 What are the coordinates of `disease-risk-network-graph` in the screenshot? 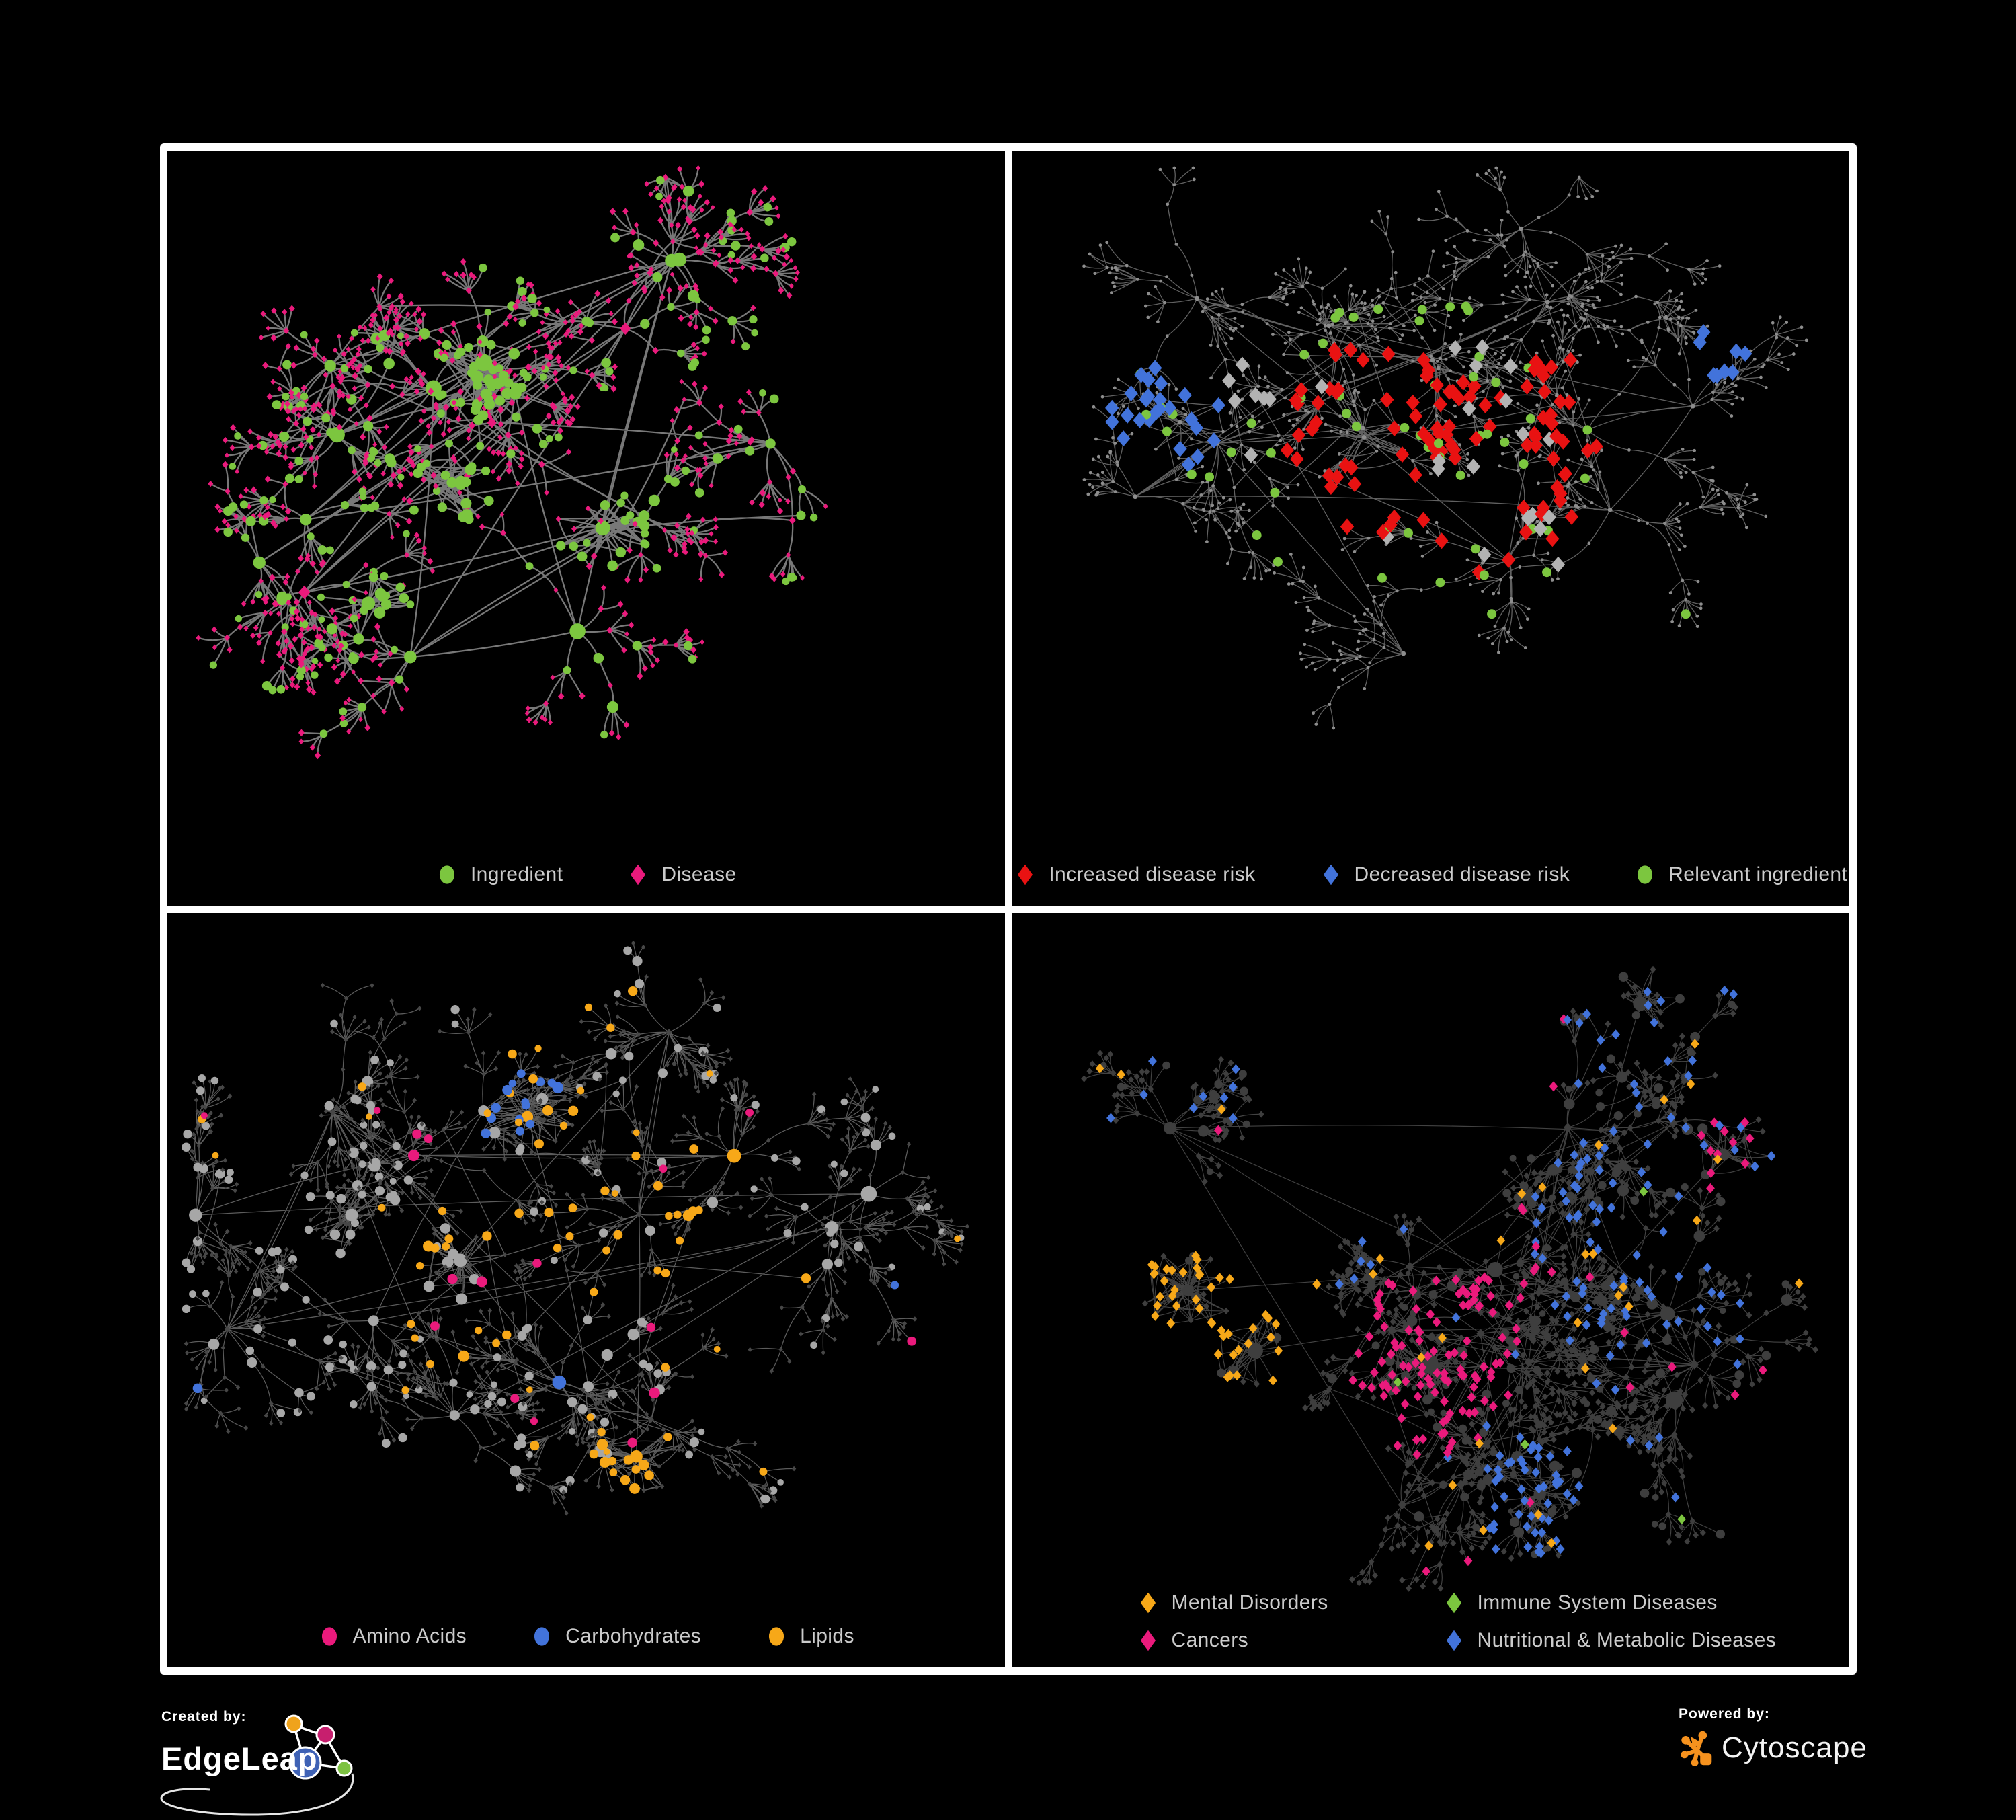 It's located at (1445, 448).